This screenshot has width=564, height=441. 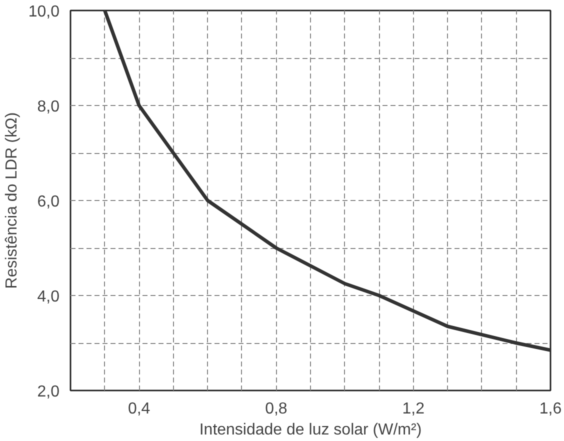 What do you see at coordinates (48, 107) in the screenshot?
I see `y-tick-label: 8,0` at bounding box center [48, 107].